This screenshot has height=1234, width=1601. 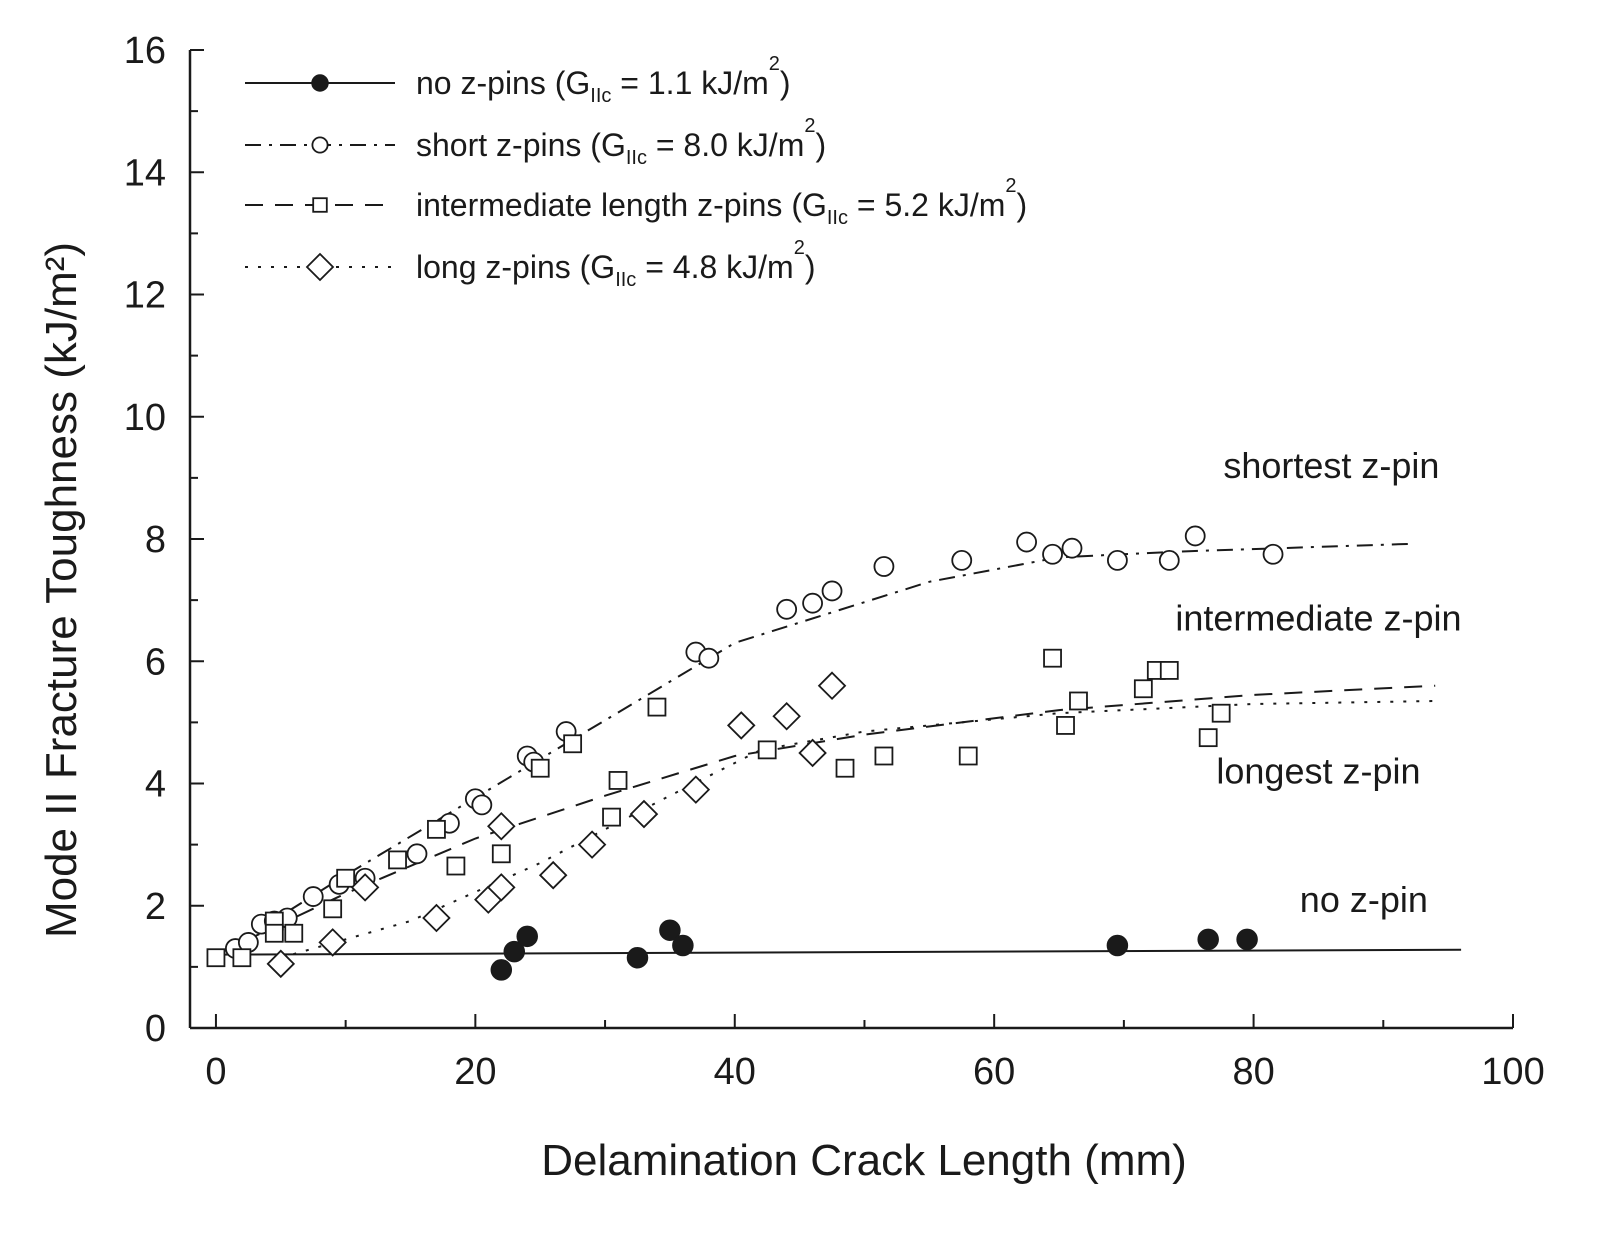 What do you see at coordinates (155, 1029) in the screenshot?
I see `y-tick-label: 0` at bounding box center [155, 1029].